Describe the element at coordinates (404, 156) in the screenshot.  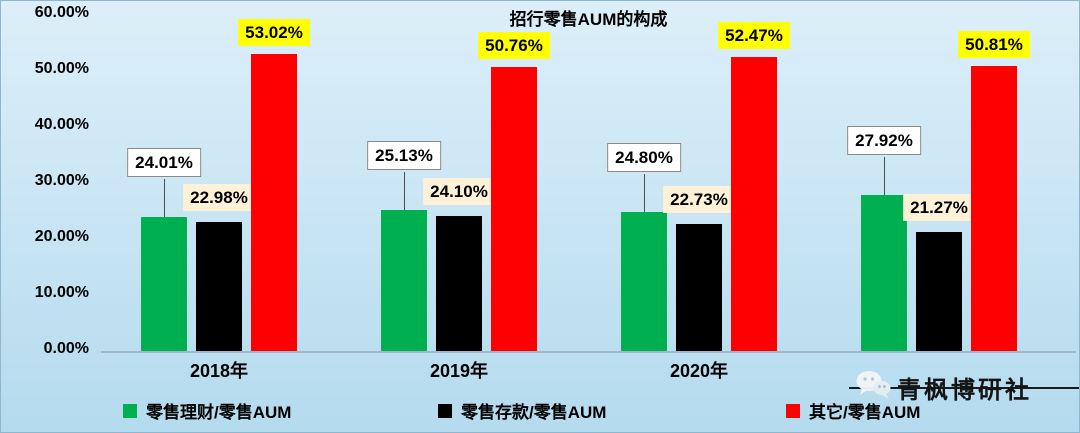
I see `data-label-wealth: 25.13%` at that location.